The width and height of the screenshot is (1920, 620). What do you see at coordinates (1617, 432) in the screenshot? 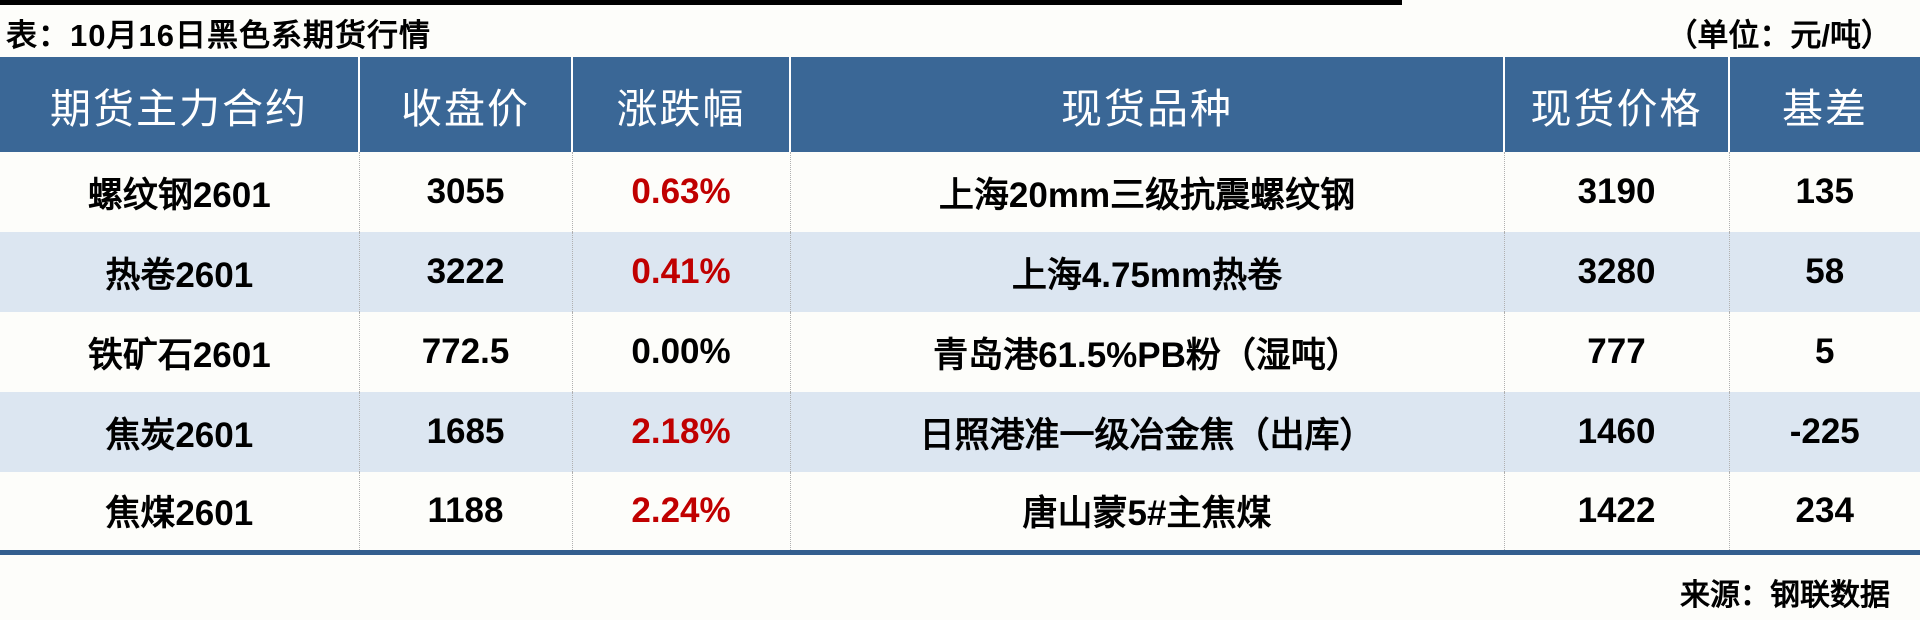
I see `cell-spot-price: 1460` at bounding box center [1617, 432].